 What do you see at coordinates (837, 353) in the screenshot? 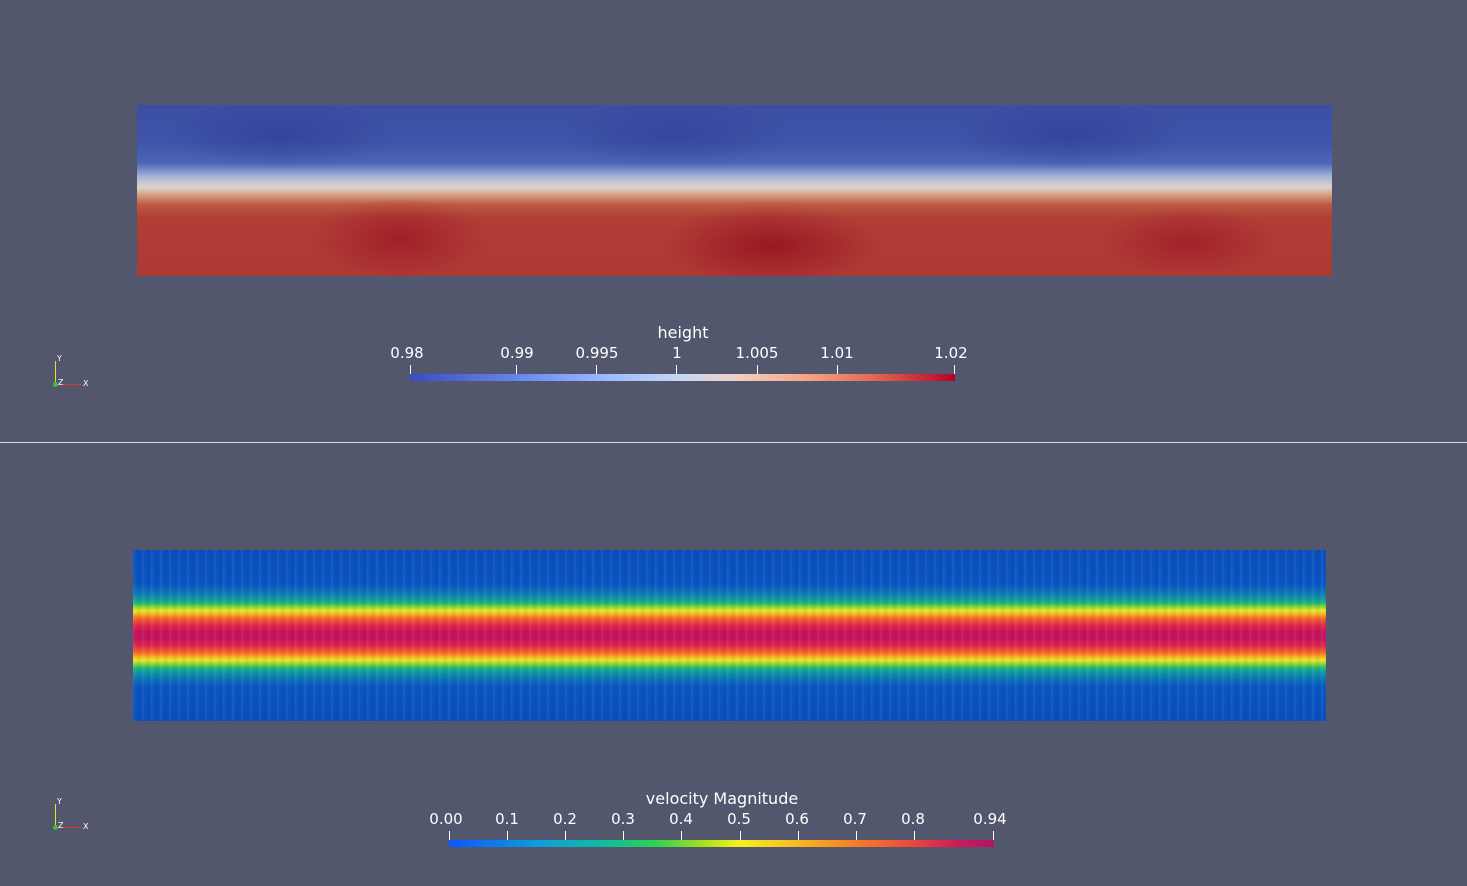
I see `colorbar-tick-label: 1.01` at bounding box center [837, 353].